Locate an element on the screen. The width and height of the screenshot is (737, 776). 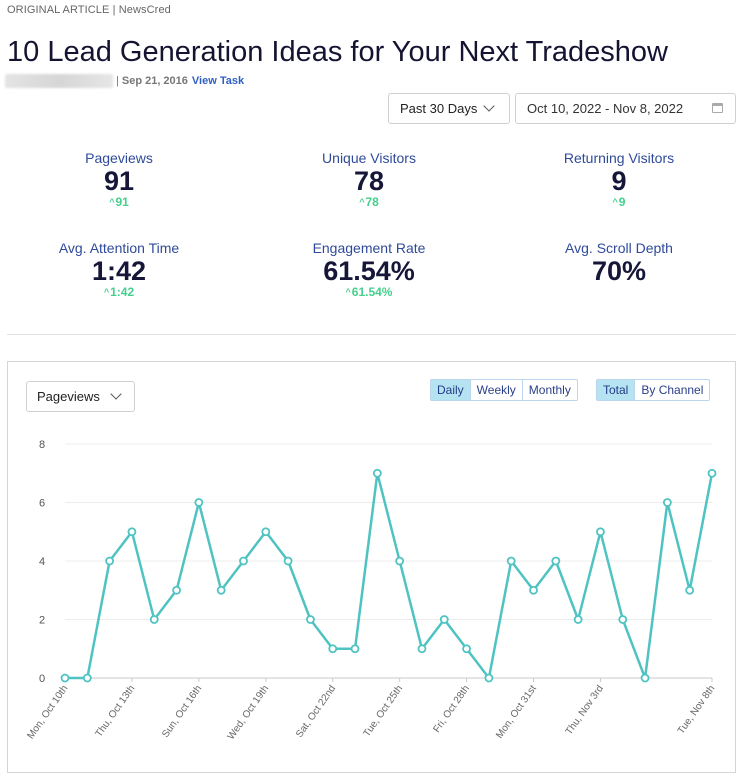
stat-delta: ^78 is located at coordinates (369, 202).